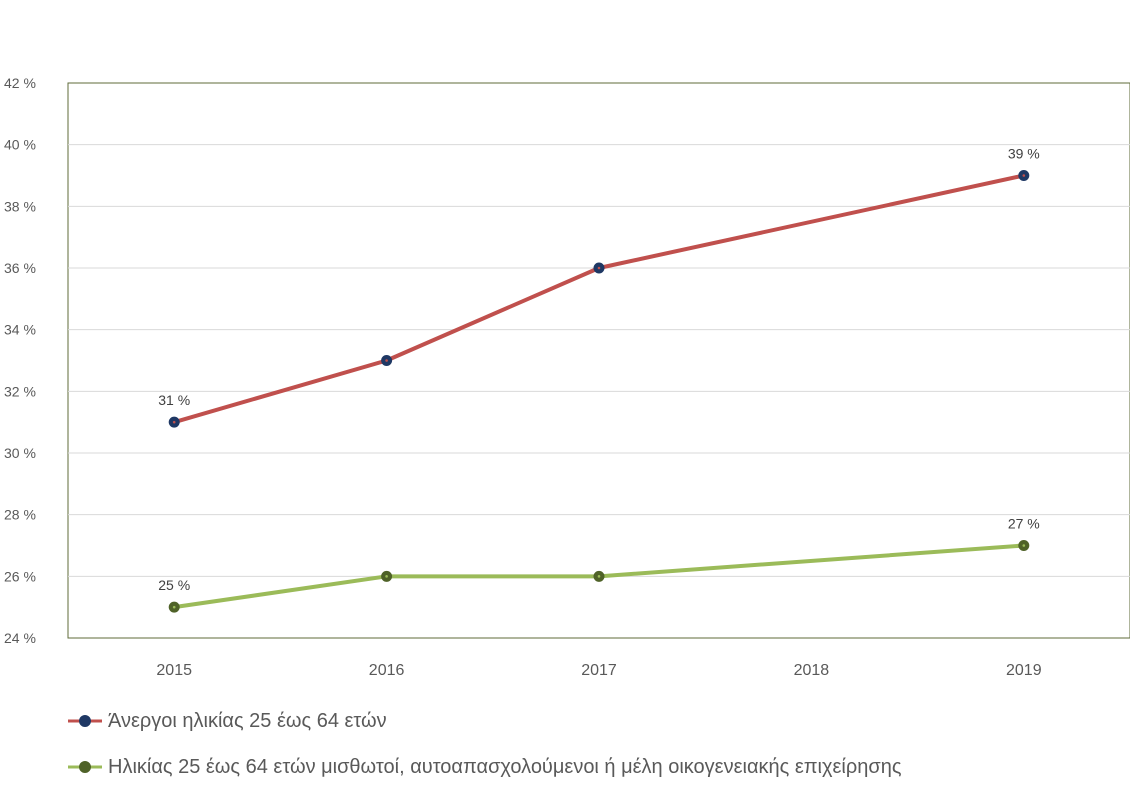  Describe the element at coordinates (20, 515) in the screenshot. I see `y-tick-label: 28 %` at that location.